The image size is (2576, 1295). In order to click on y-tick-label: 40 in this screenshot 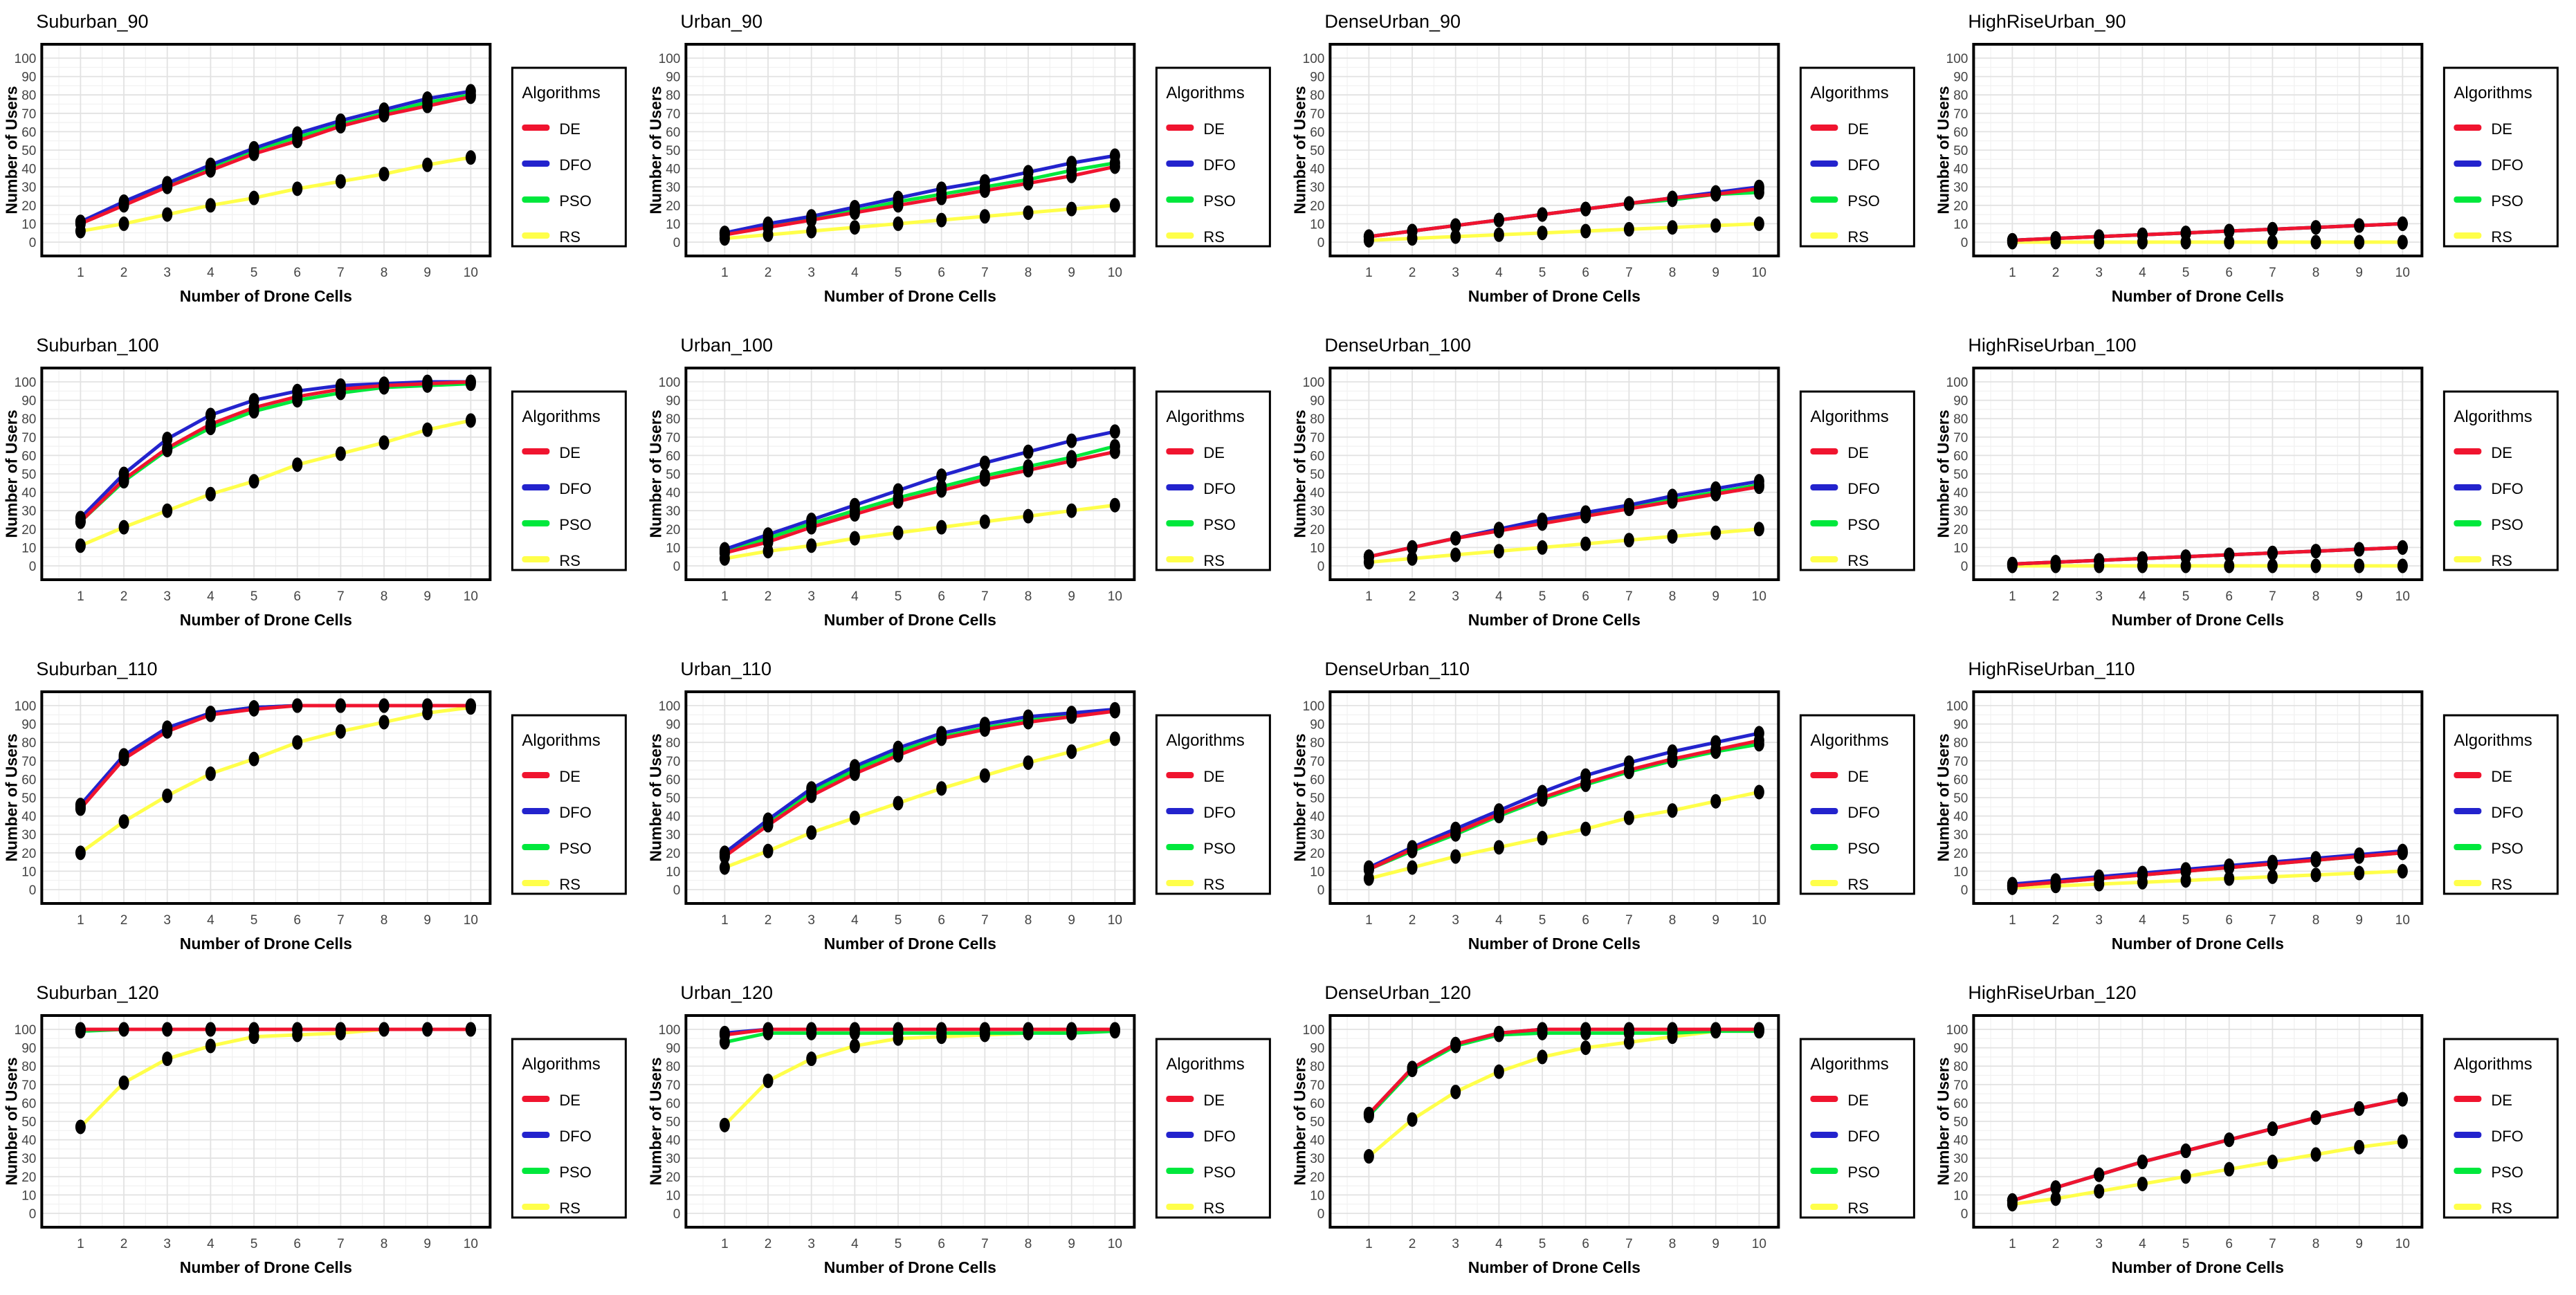, I will do `click(29, 170)`.